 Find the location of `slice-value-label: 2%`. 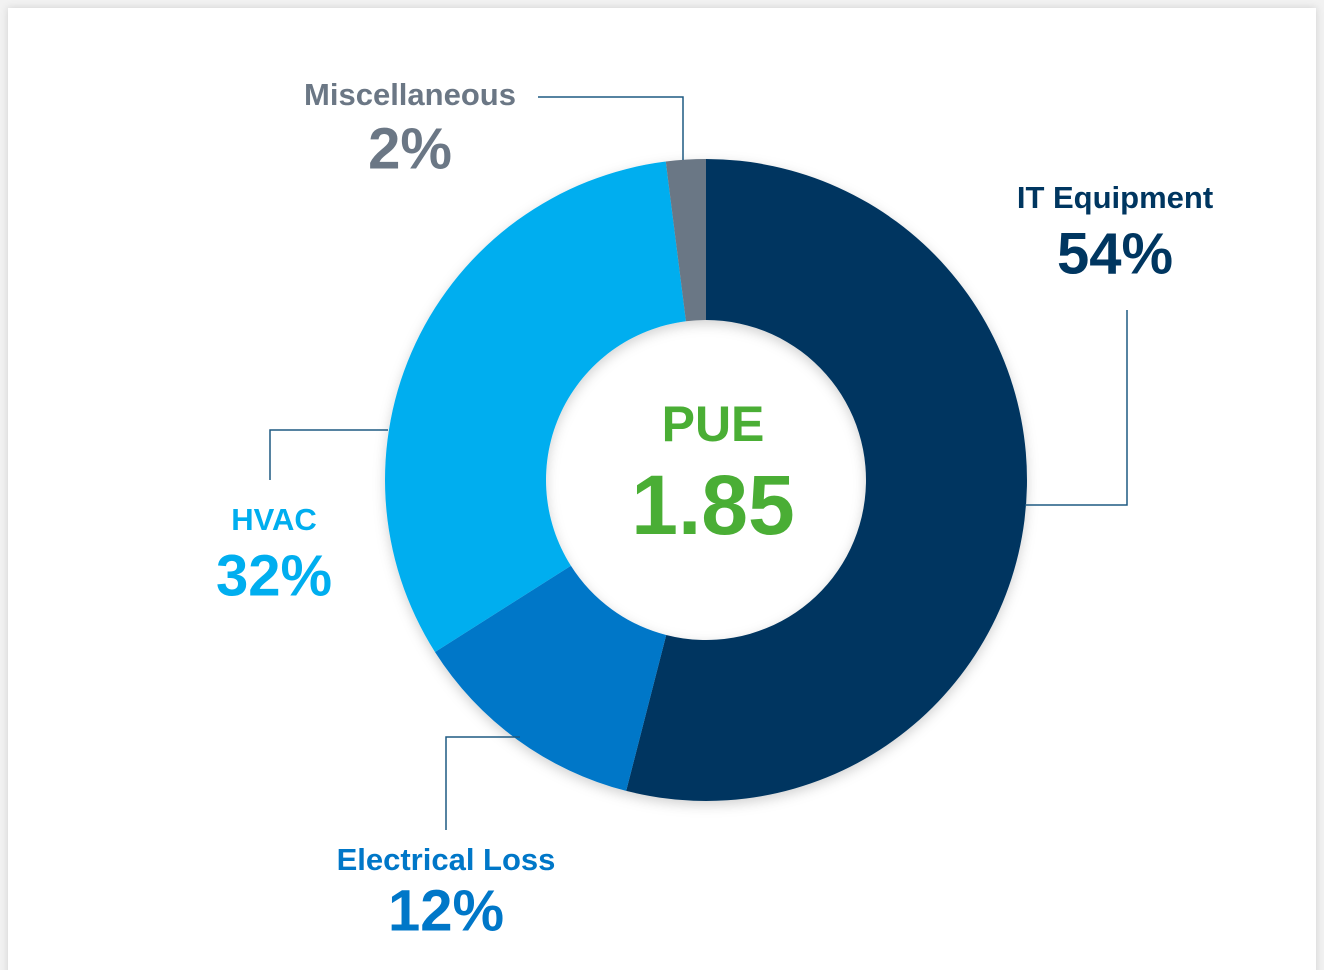

slice-value-label: 2% is located at coordinates (410, 148).